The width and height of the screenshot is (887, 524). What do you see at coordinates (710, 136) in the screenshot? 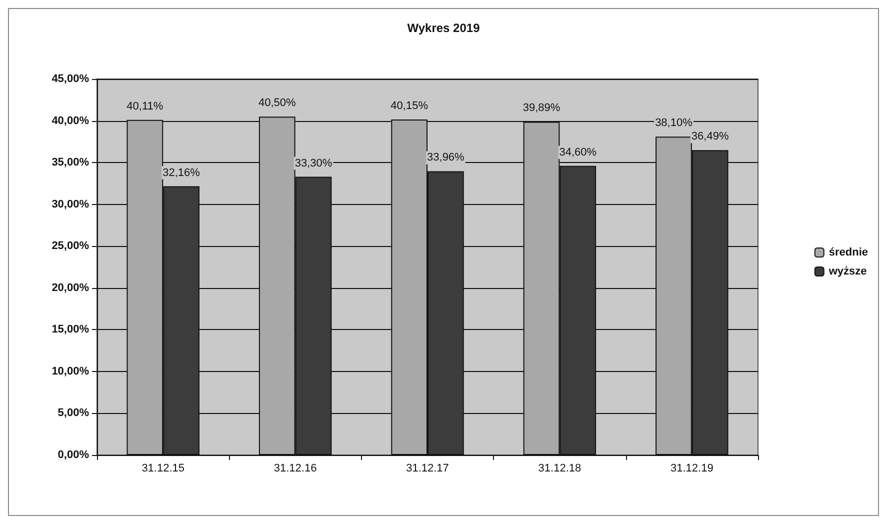
I see `data-label: 36,49%` at bounding box center [710, 136].